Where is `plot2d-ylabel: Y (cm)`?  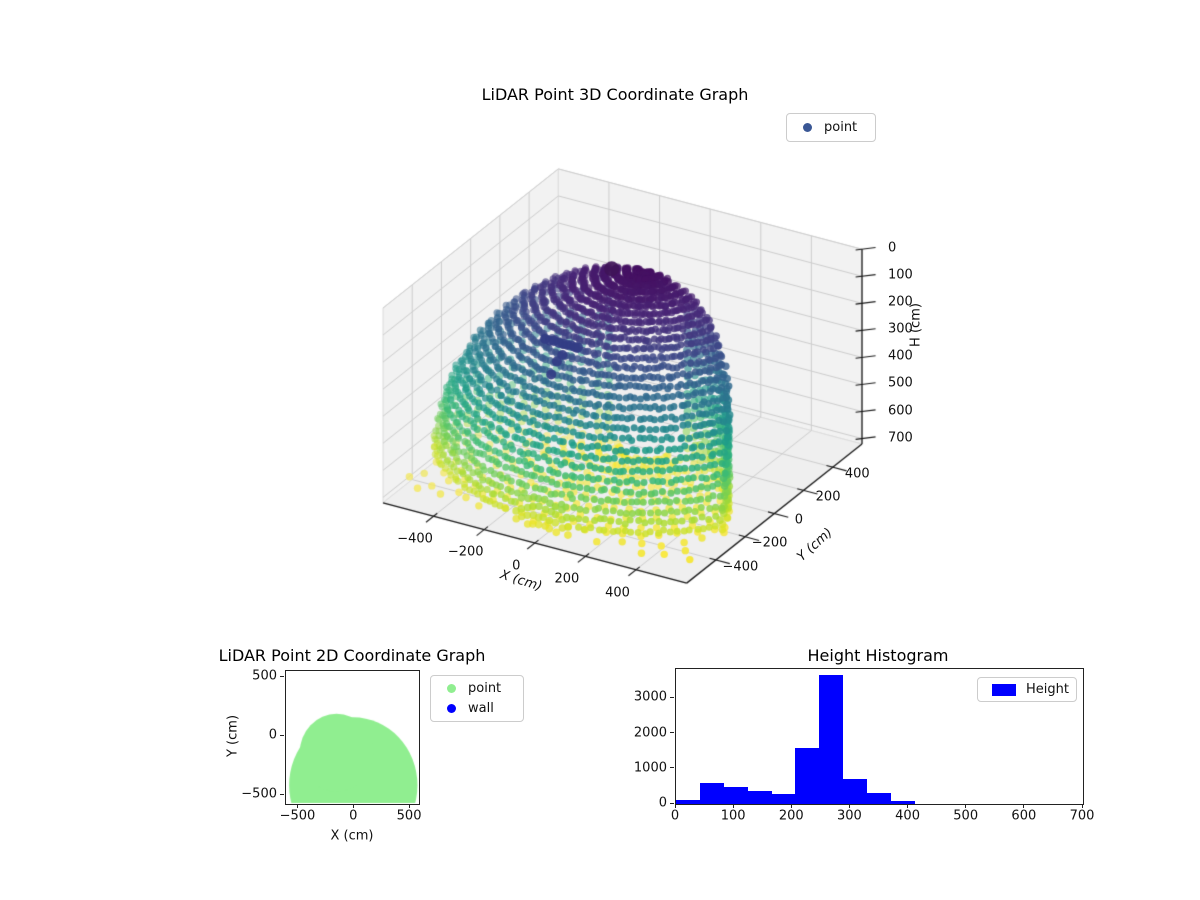 plot2d-ylabel: Y (cm) is located at coordinates (233, 736).